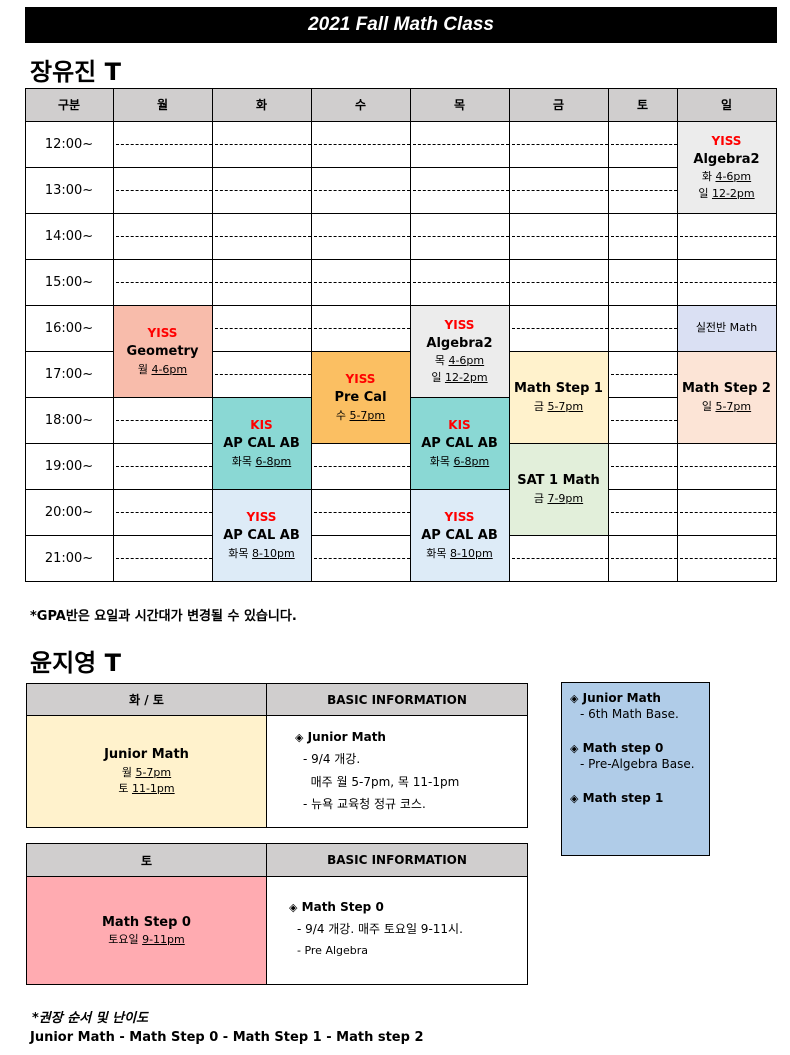 This screenshot has height=1055, width=790. What do you see at coordinates (635, 706) in the screenshot?
I see `summary-item: ◈ Junior Math - 6th Math Base.` at bounding box center [635, 706].